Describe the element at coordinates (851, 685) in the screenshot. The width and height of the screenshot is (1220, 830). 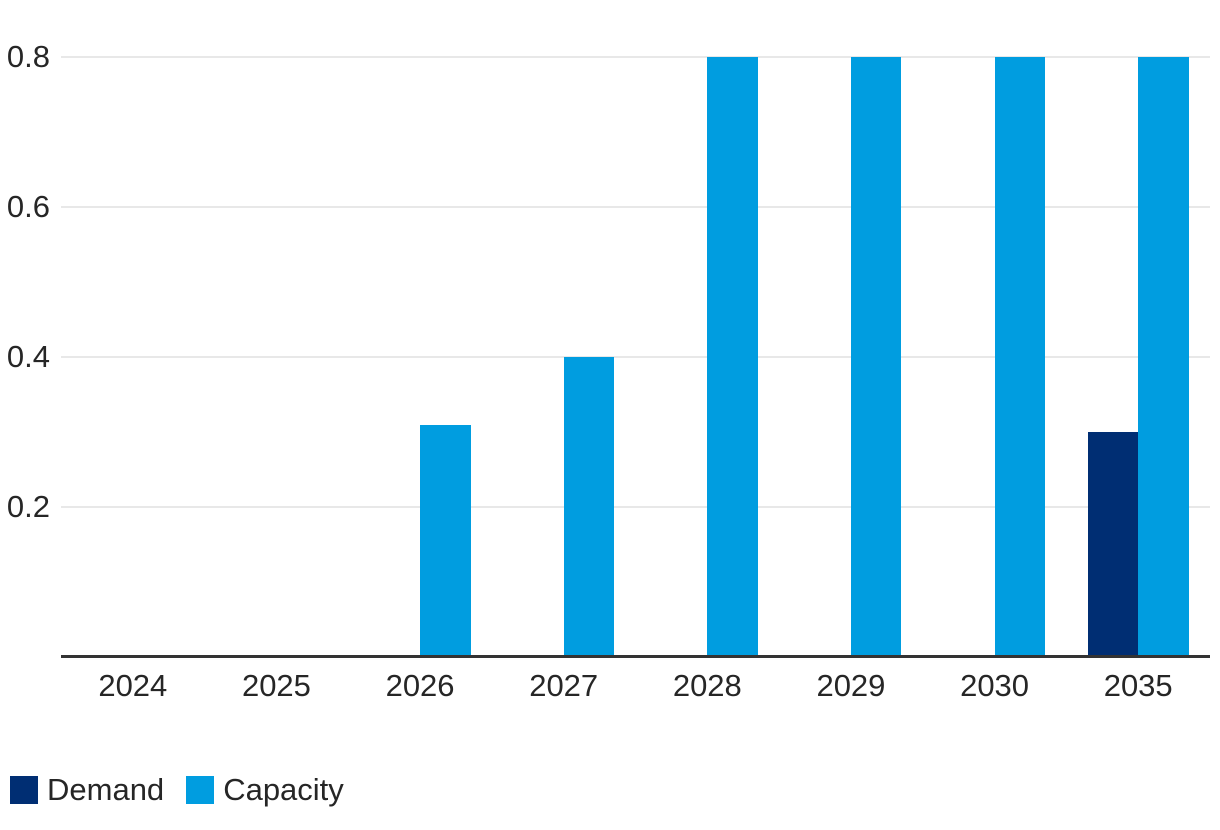
I see `x-axis-label-2029: 2029` at that location.